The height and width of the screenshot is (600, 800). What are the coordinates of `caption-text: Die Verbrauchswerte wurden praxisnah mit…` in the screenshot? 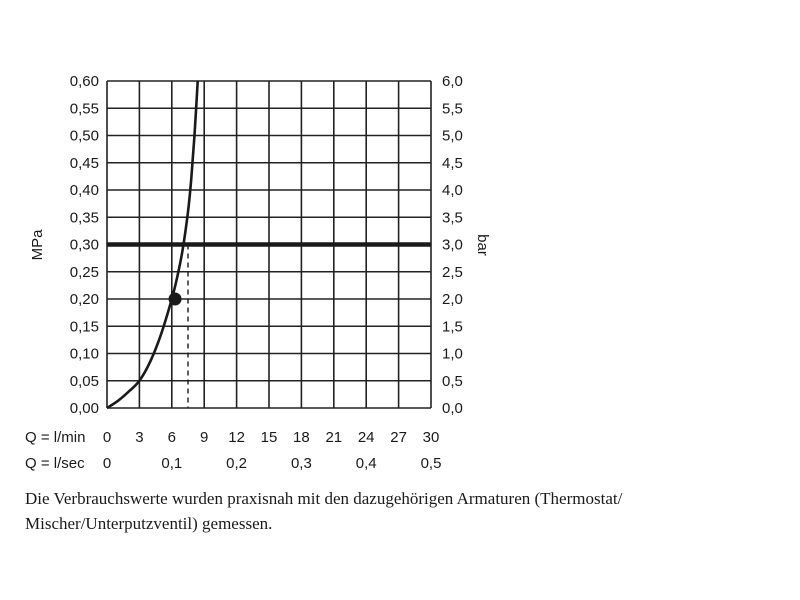 It's located at (324, 511).